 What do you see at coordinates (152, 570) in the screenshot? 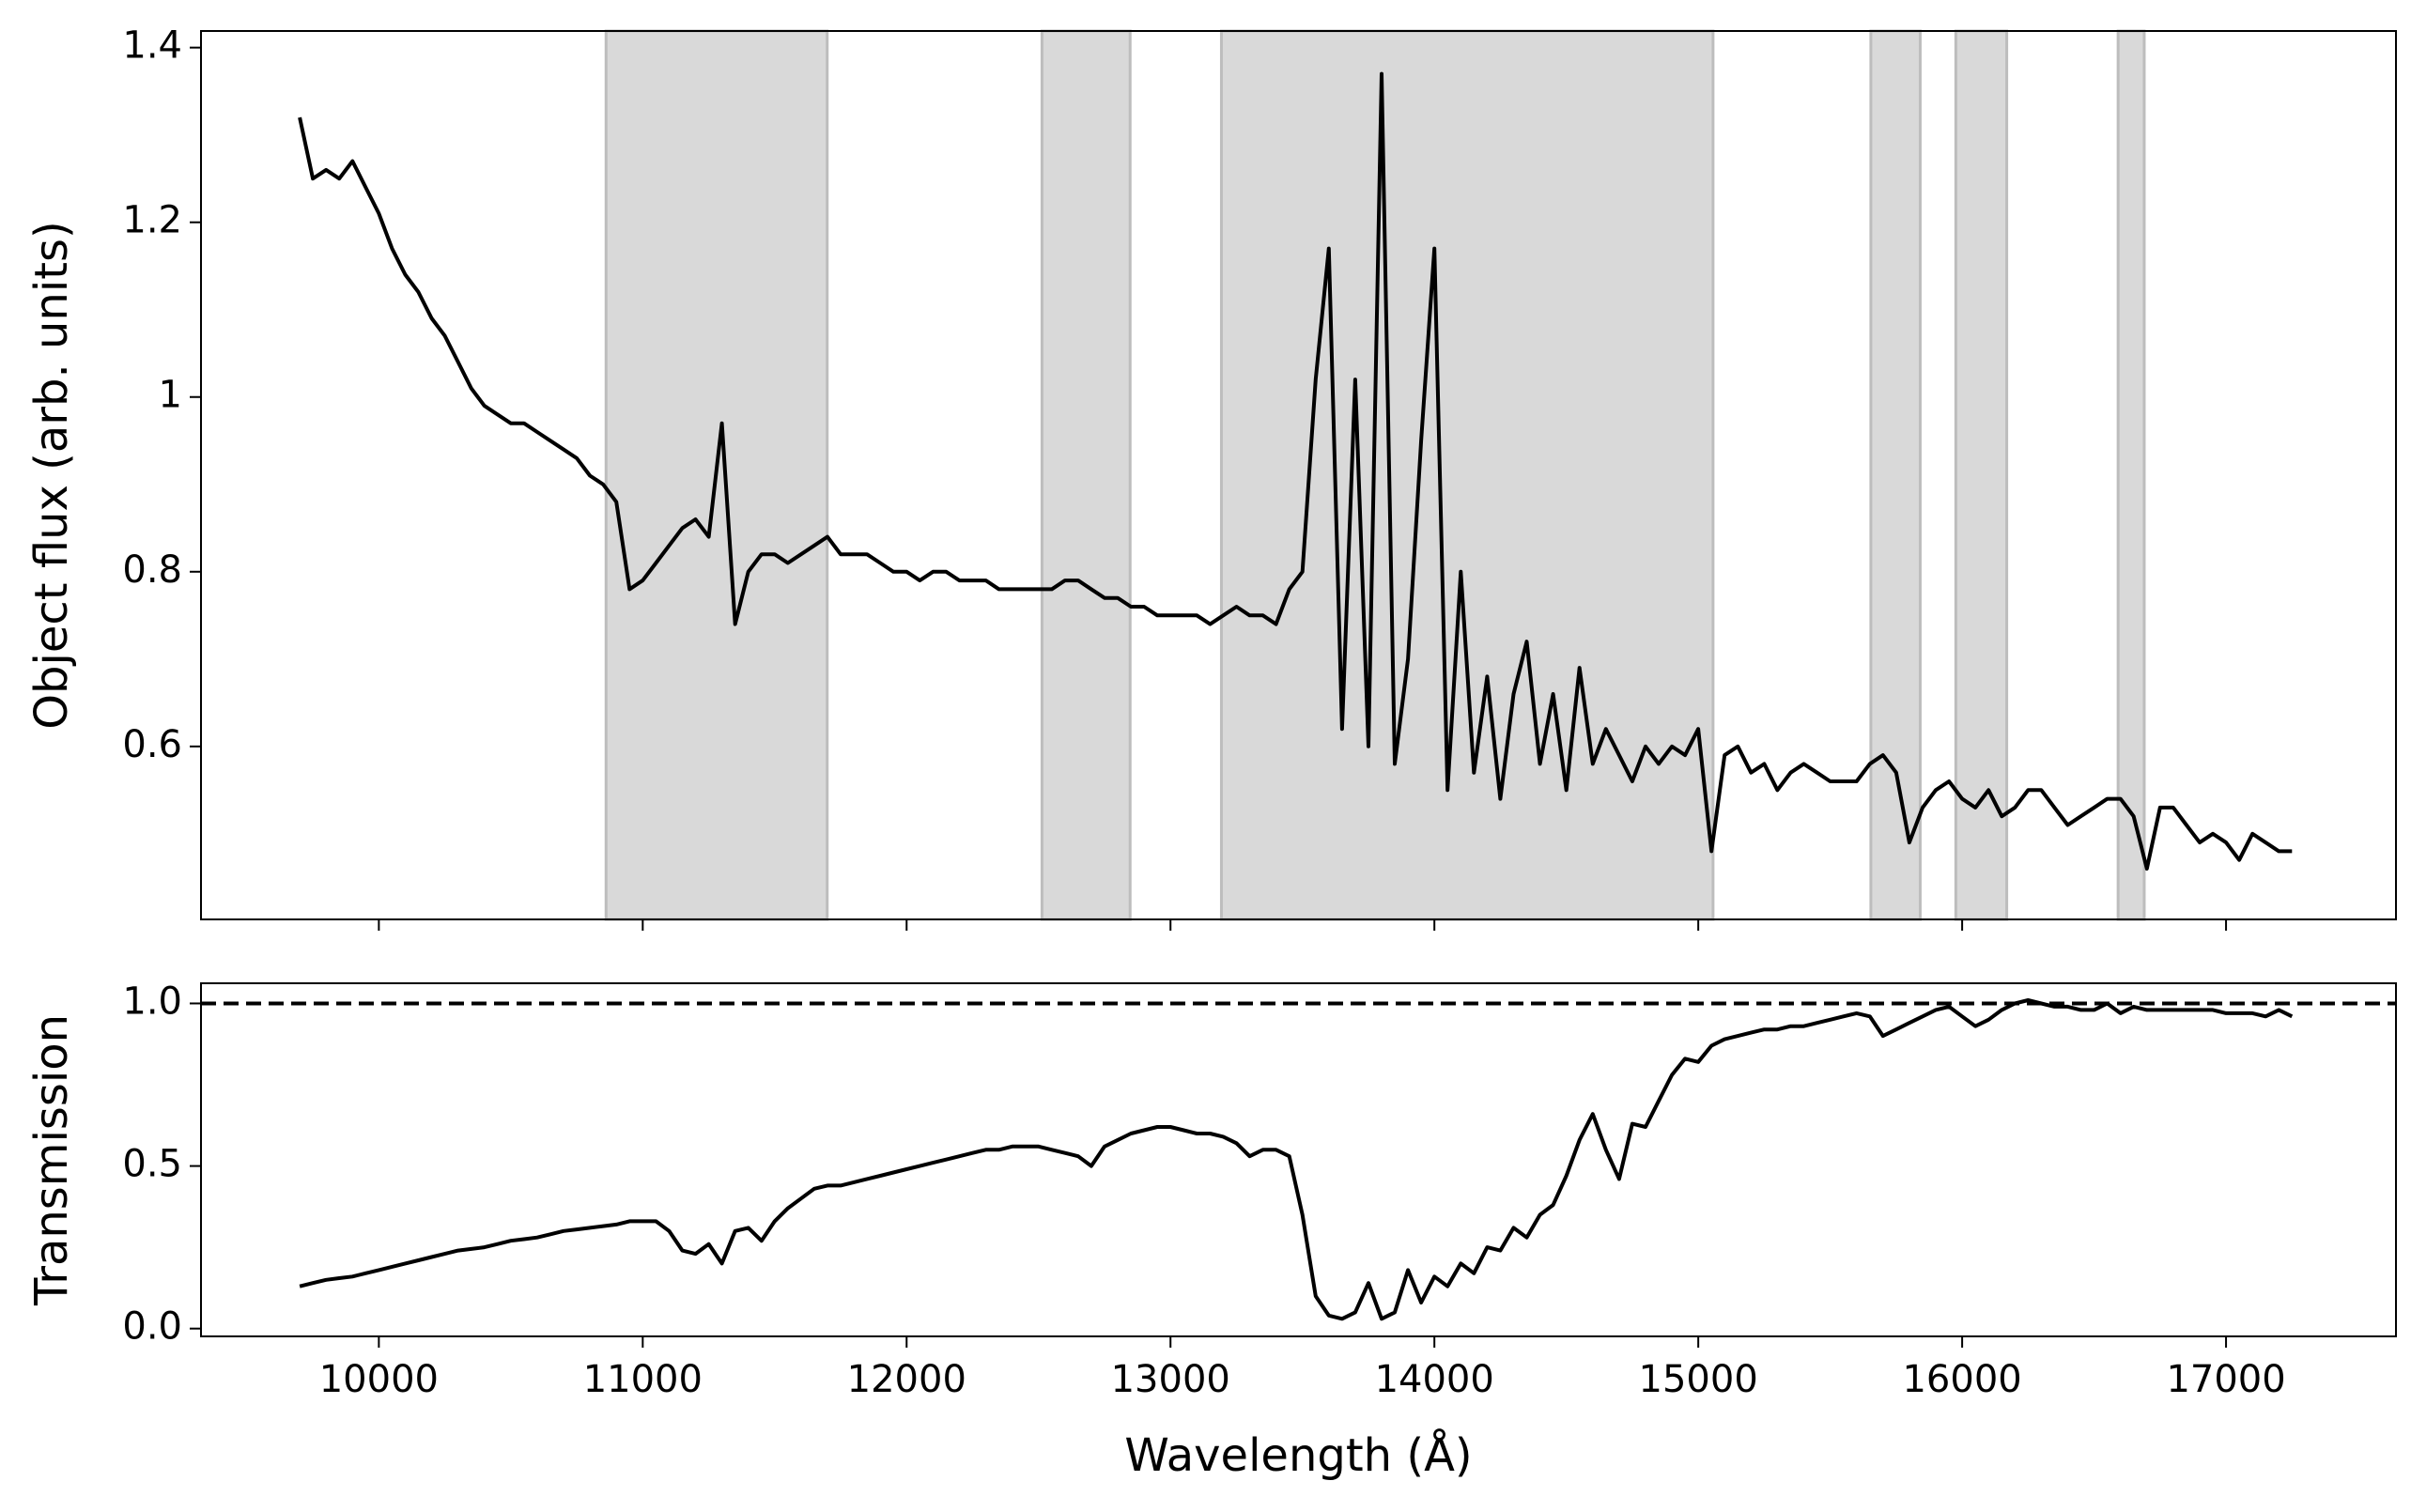
I see `y-tick-label: 0.8` at bounding box center [152, 570].